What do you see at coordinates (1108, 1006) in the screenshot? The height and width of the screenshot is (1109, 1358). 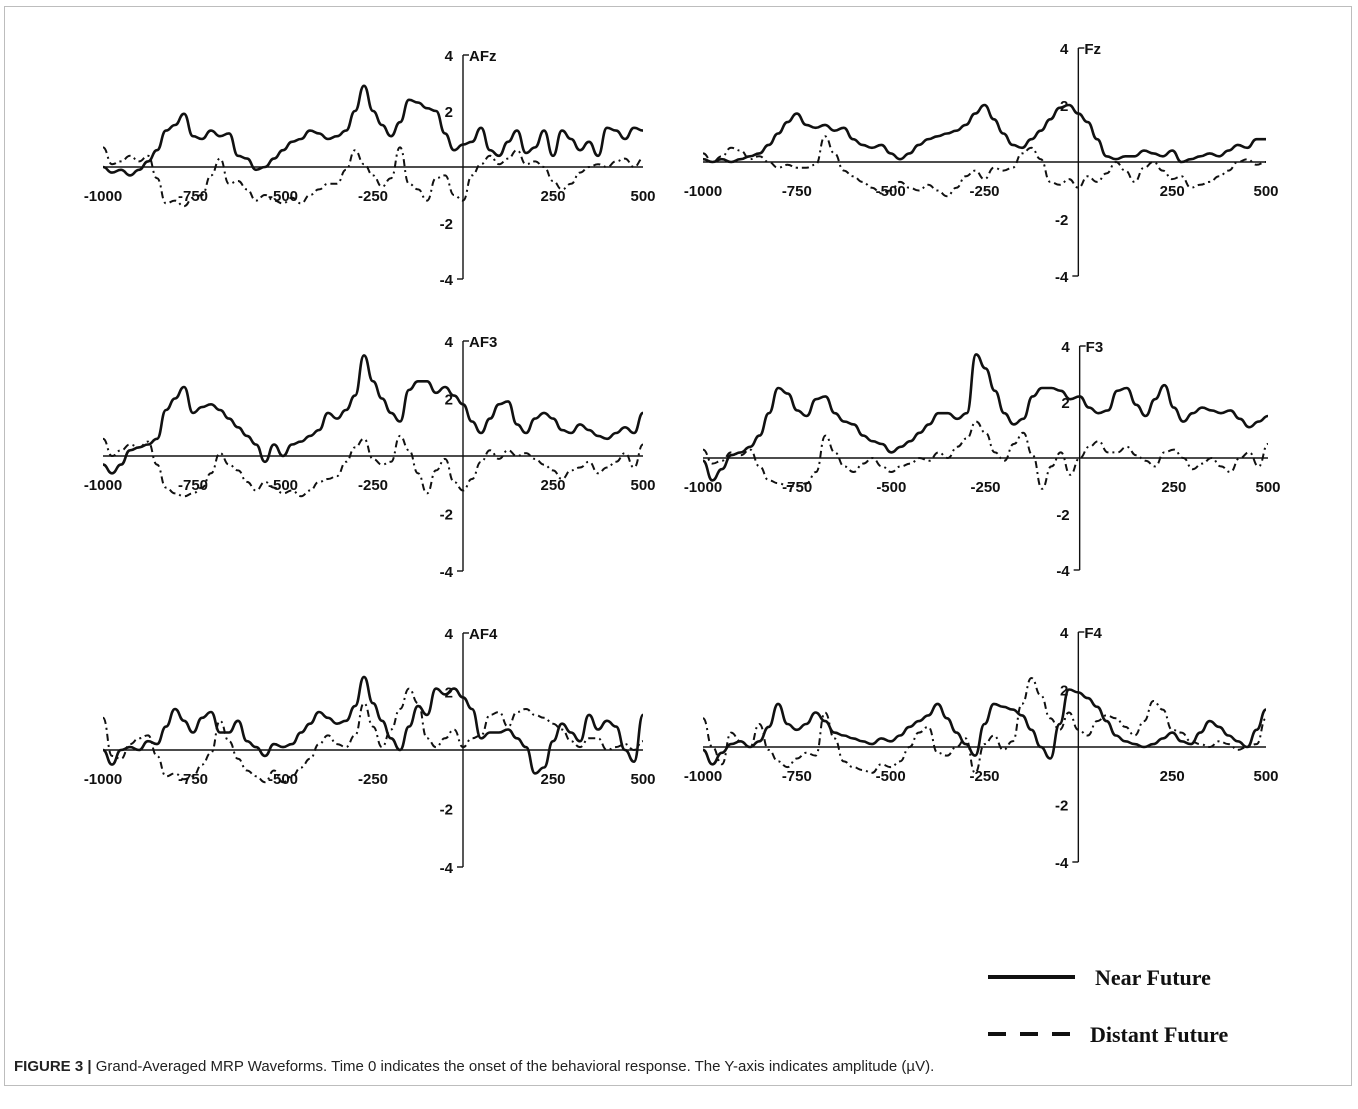 I see `legend: Near Future Distant Future` at bounding box center [1108, 1006].